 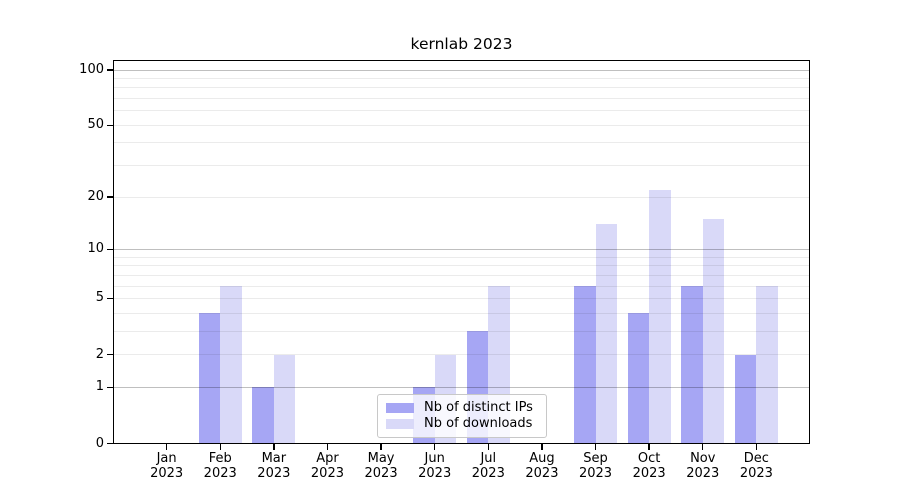 I want to click on y-tick-label-0: 0, so click(x=99, y=443).